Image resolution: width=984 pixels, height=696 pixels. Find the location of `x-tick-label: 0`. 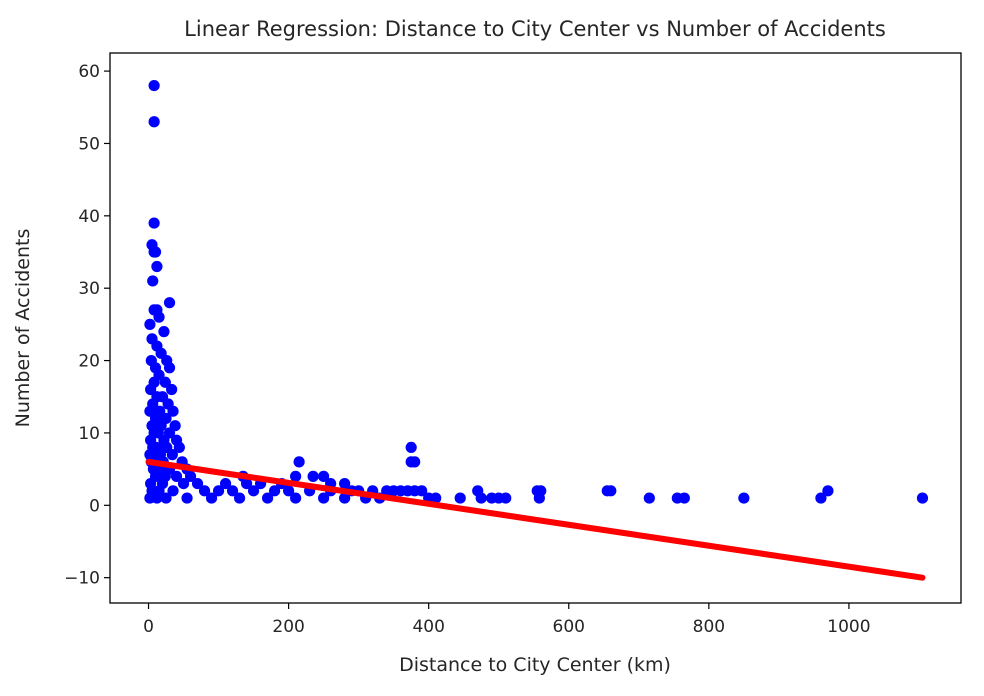

x-tick-label: 0 is located at coordinates (148, 627).